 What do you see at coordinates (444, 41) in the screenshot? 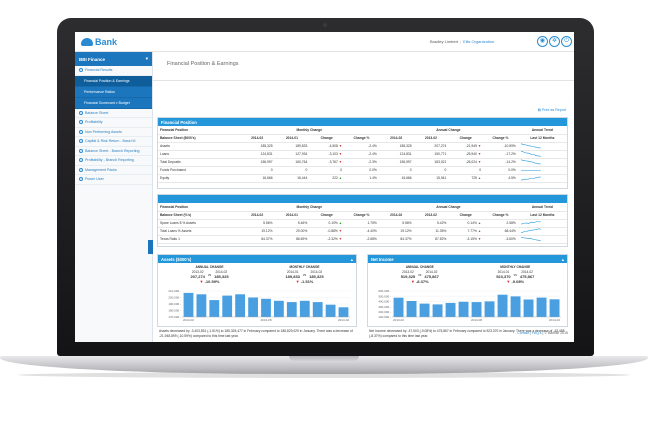
I see `user-name: Bradley Limbert` at bounding box center [444, 41].